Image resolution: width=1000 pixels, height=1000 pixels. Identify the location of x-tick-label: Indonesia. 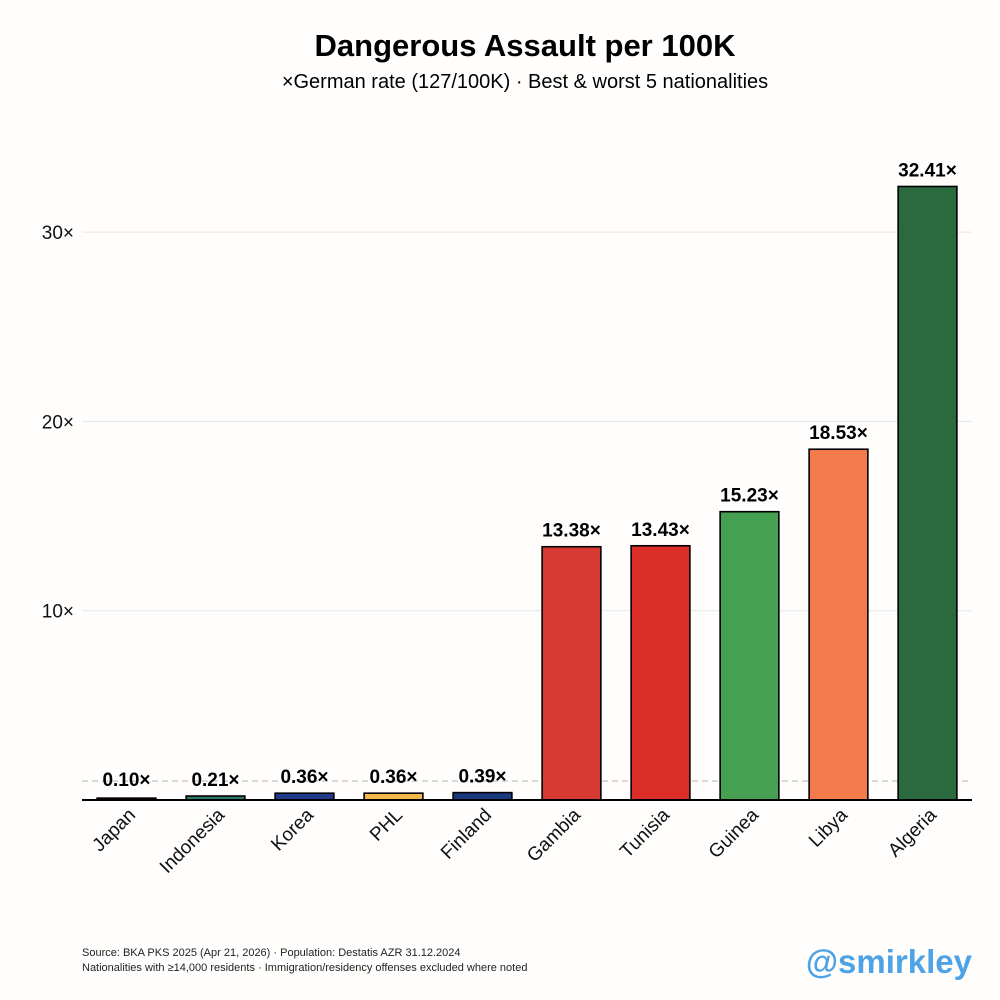
(192, 840).